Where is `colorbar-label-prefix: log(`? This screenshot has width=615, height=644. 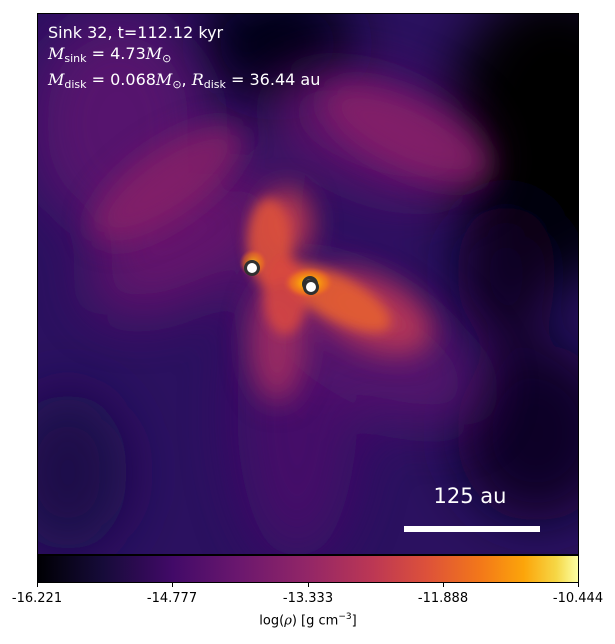
colorbar-label-prefix: log( is located at coordinates (272, 621).